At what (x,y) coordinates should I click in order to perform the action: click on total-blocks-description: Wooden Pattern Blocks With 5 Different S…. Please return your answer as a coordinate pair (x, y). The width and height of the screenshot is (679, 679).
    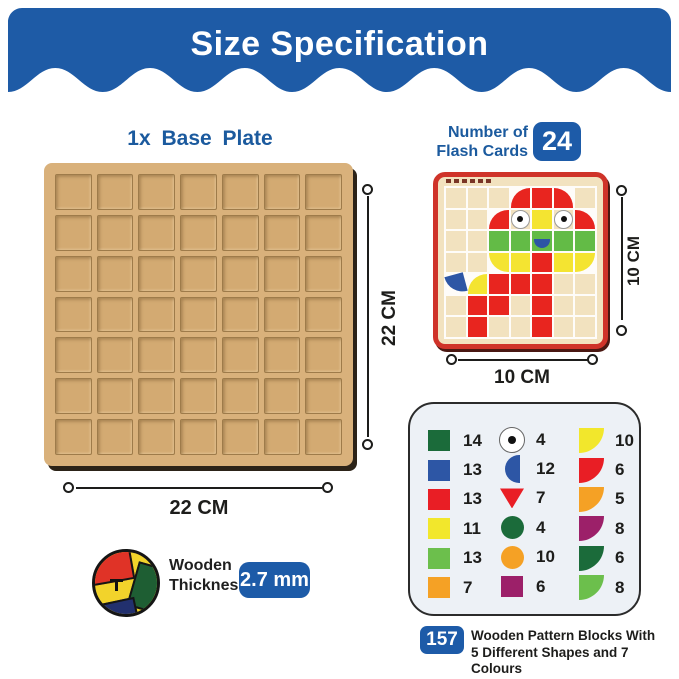
    Looking at the image, I should click on (575, 653).